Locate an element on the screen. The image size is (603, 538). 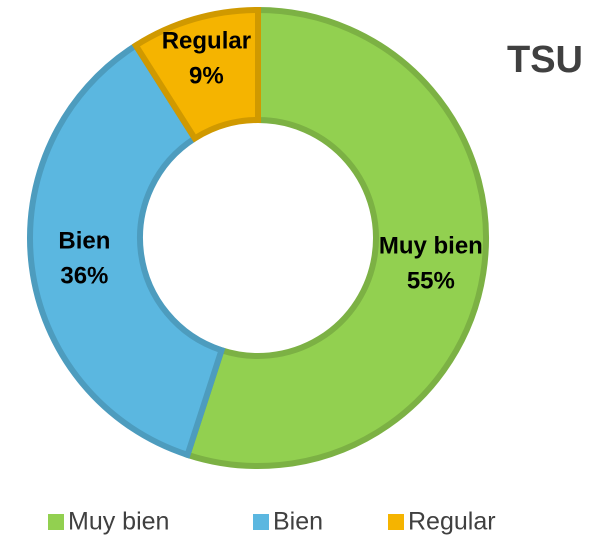
legend-label: Muy bien is located at coordinates (118, 522).